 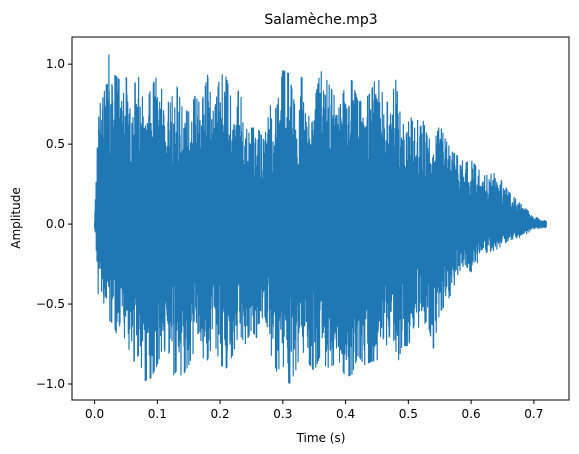 I want to click on y-tick-label: 0.0, so click(x=55, y=224).